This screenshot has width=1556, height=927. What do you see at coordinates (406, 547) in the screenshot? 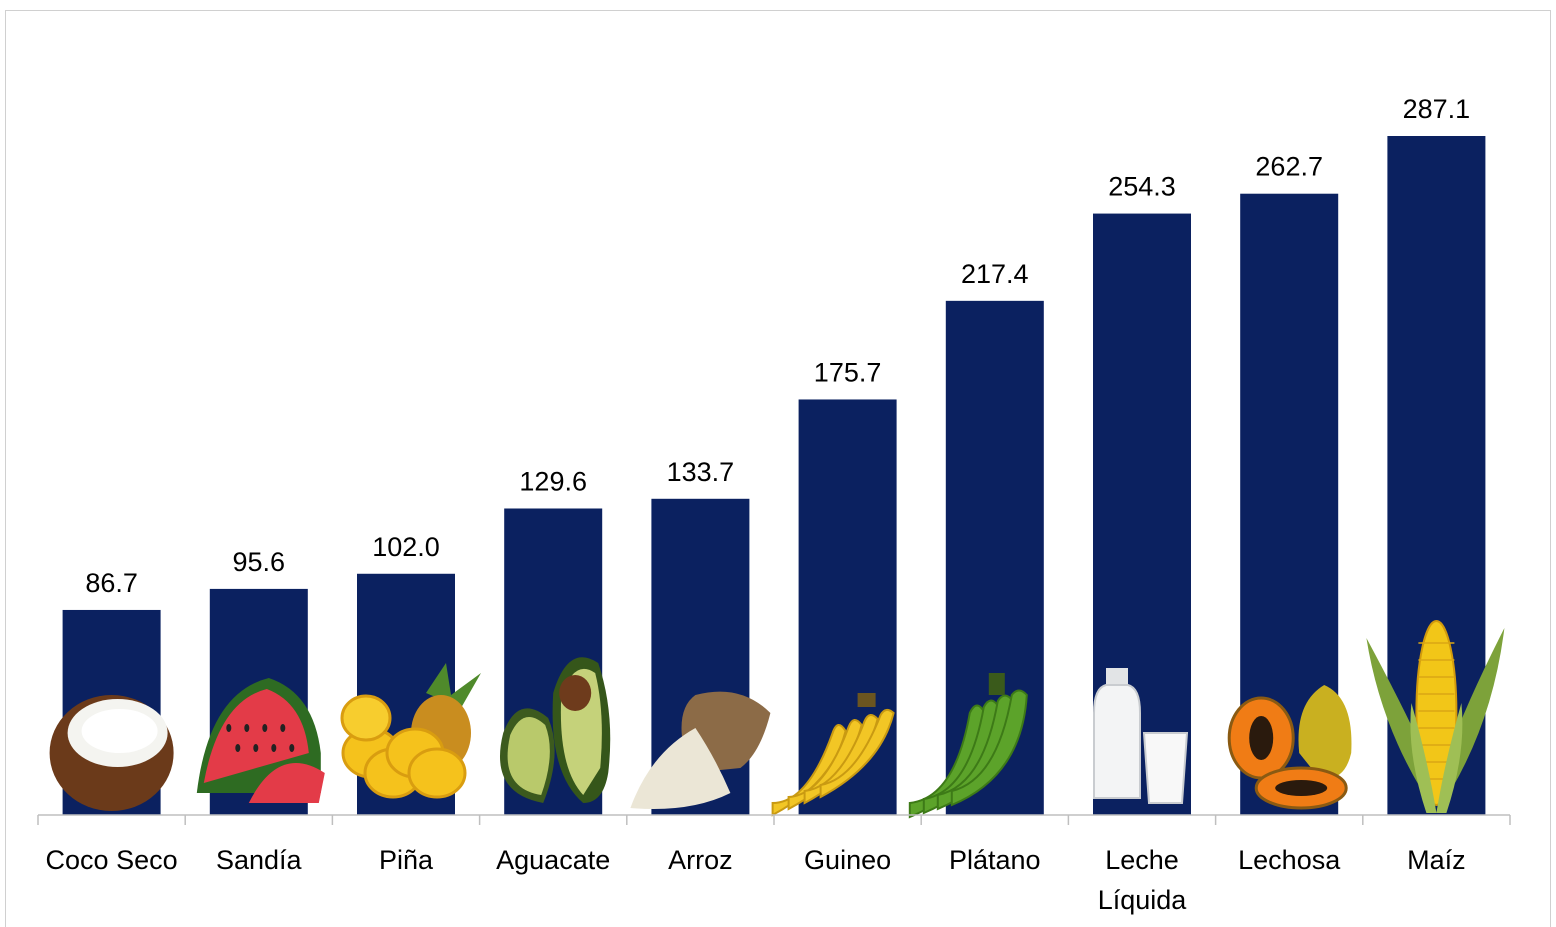
I see `value-label-pina: 102.0` at bounding box center [406, 547].